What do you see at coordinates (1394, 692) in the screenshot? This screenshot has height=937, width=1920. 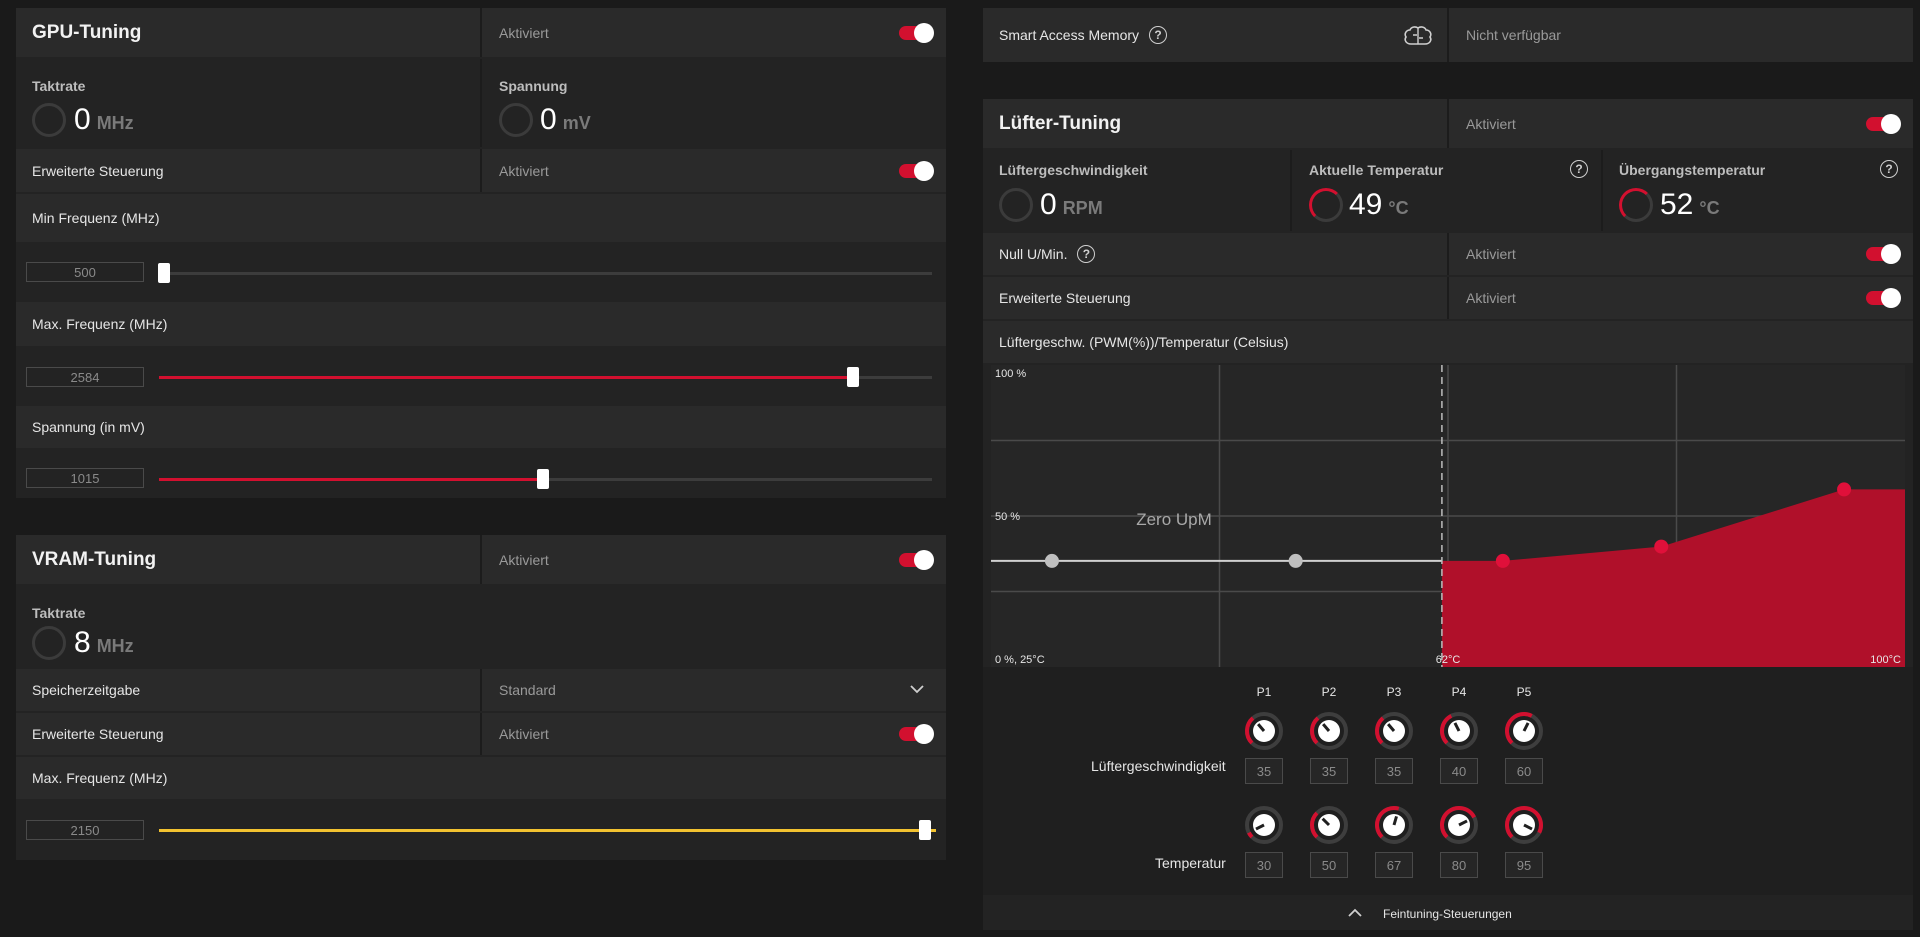 I see `point-label-p3: P3` at bounding box center [1394, 692].